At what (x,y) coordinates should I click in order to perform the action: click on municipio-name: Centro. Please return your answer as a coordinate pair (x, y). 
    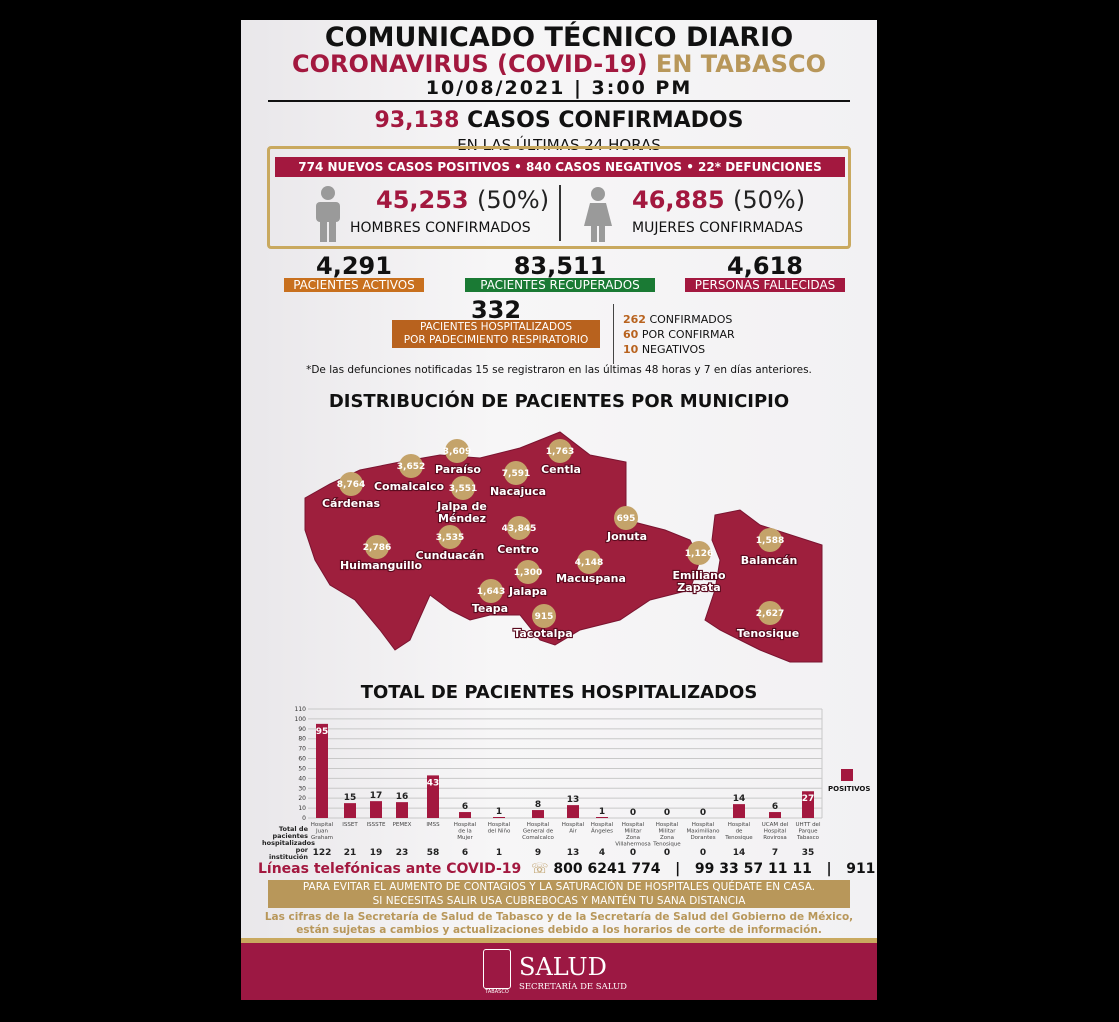
    Looking at the image, I should click on (518, 549).